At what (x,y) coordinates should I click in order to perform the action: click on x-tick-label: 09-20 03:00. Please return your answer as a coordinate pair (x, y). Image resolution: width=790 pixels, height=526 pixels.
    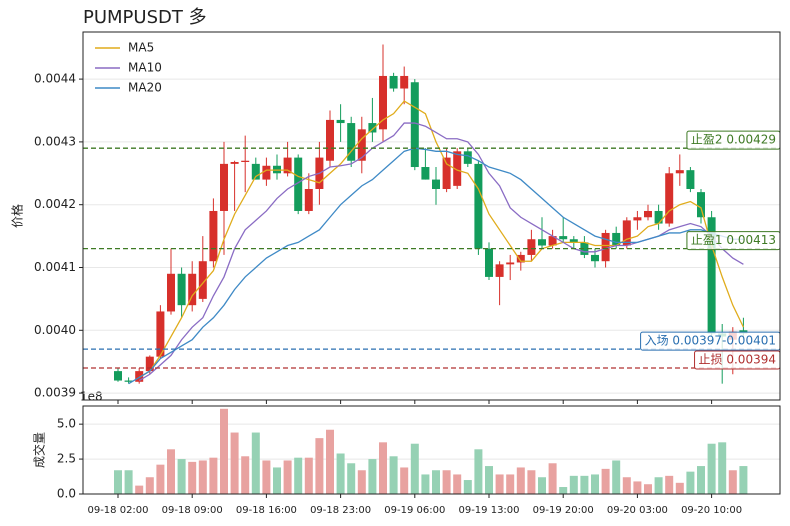
    Looking at the image, I should click on (637, 510).